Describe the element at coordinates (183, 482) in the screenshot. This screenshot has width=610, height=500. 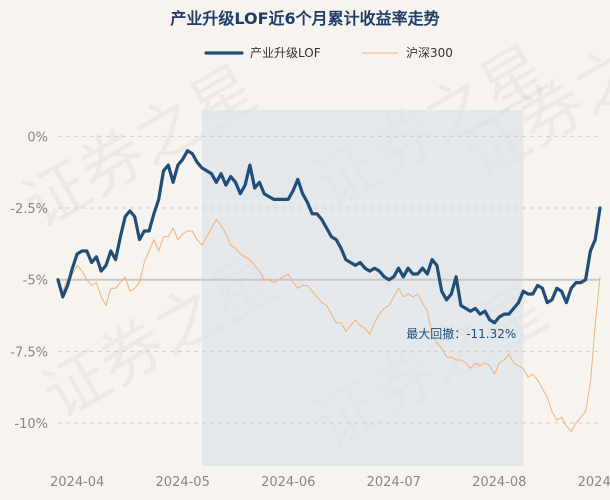
I see `x-tick-label: 2024-05` at that location.